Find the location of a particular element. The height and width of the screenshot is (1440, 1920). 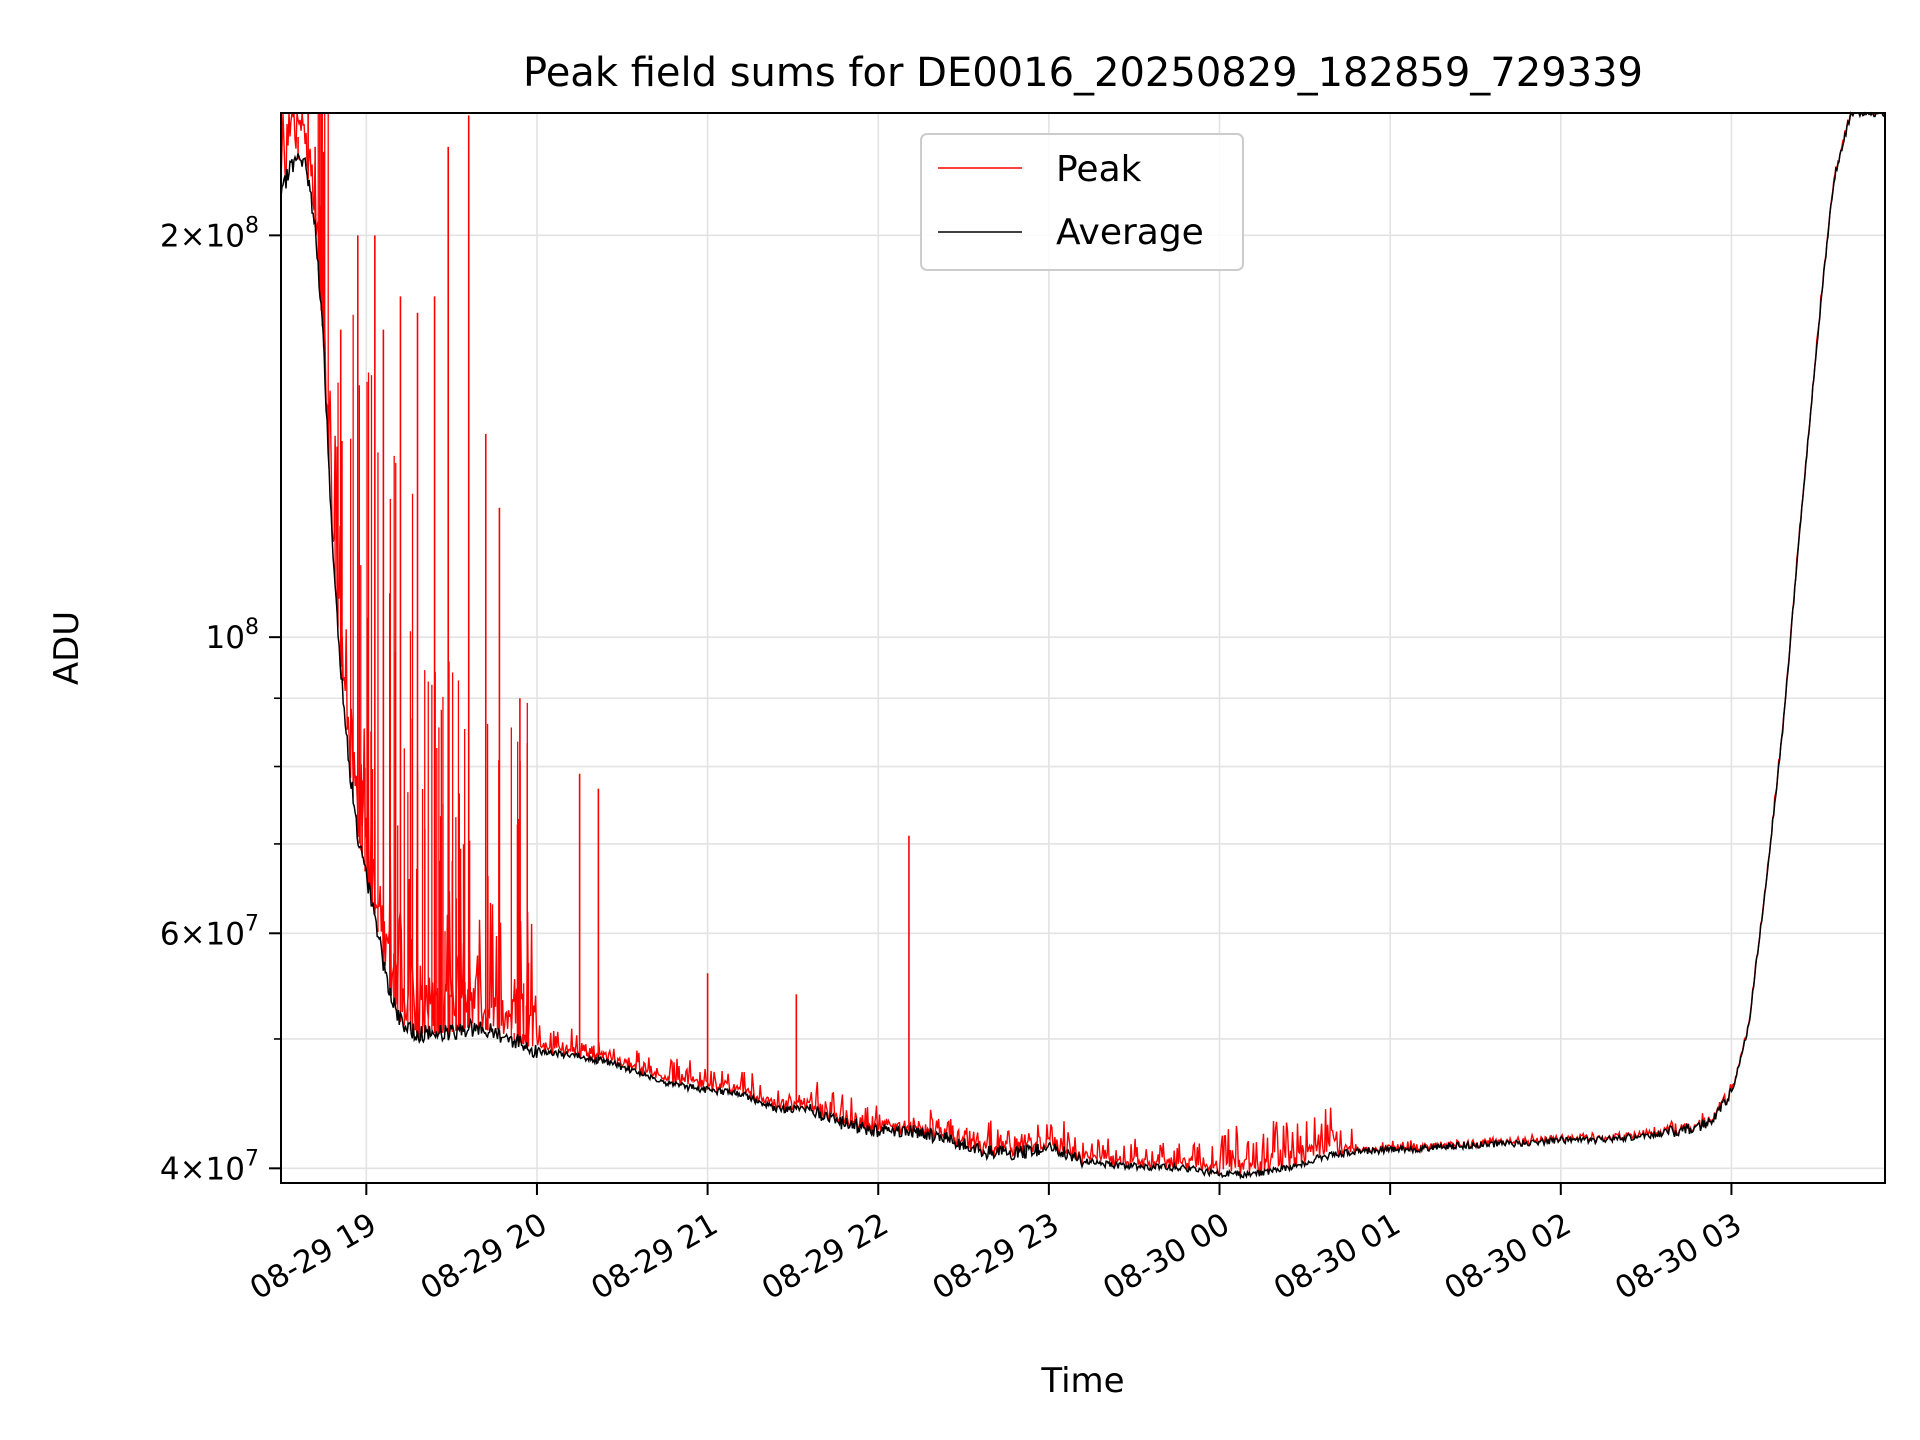

legend-average-label: Average is located at coordinates (1130, 232).